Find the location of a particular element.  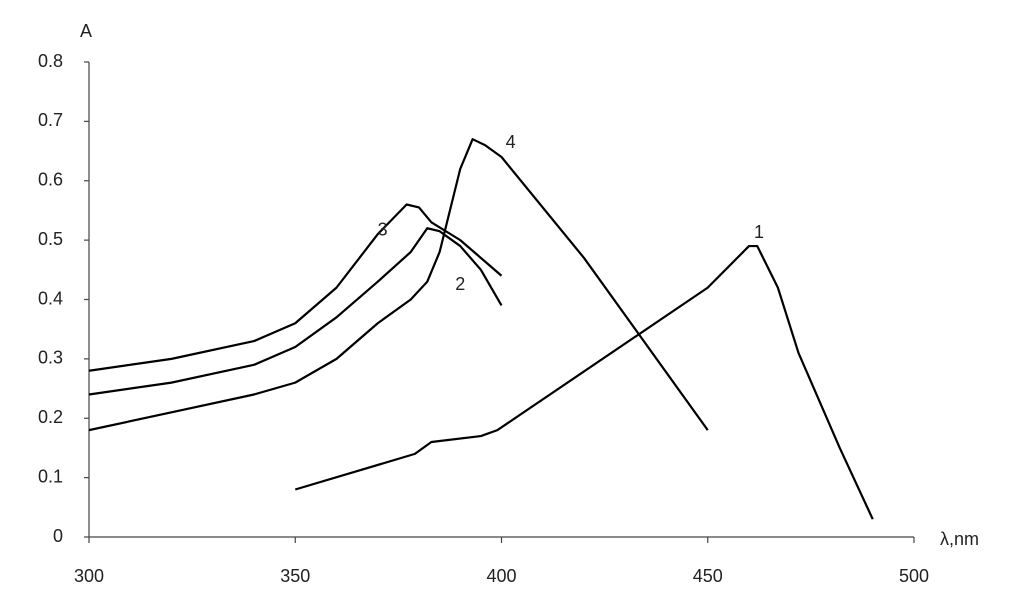

y-tick-label: 0.6 is located at coordinates (50, 180).